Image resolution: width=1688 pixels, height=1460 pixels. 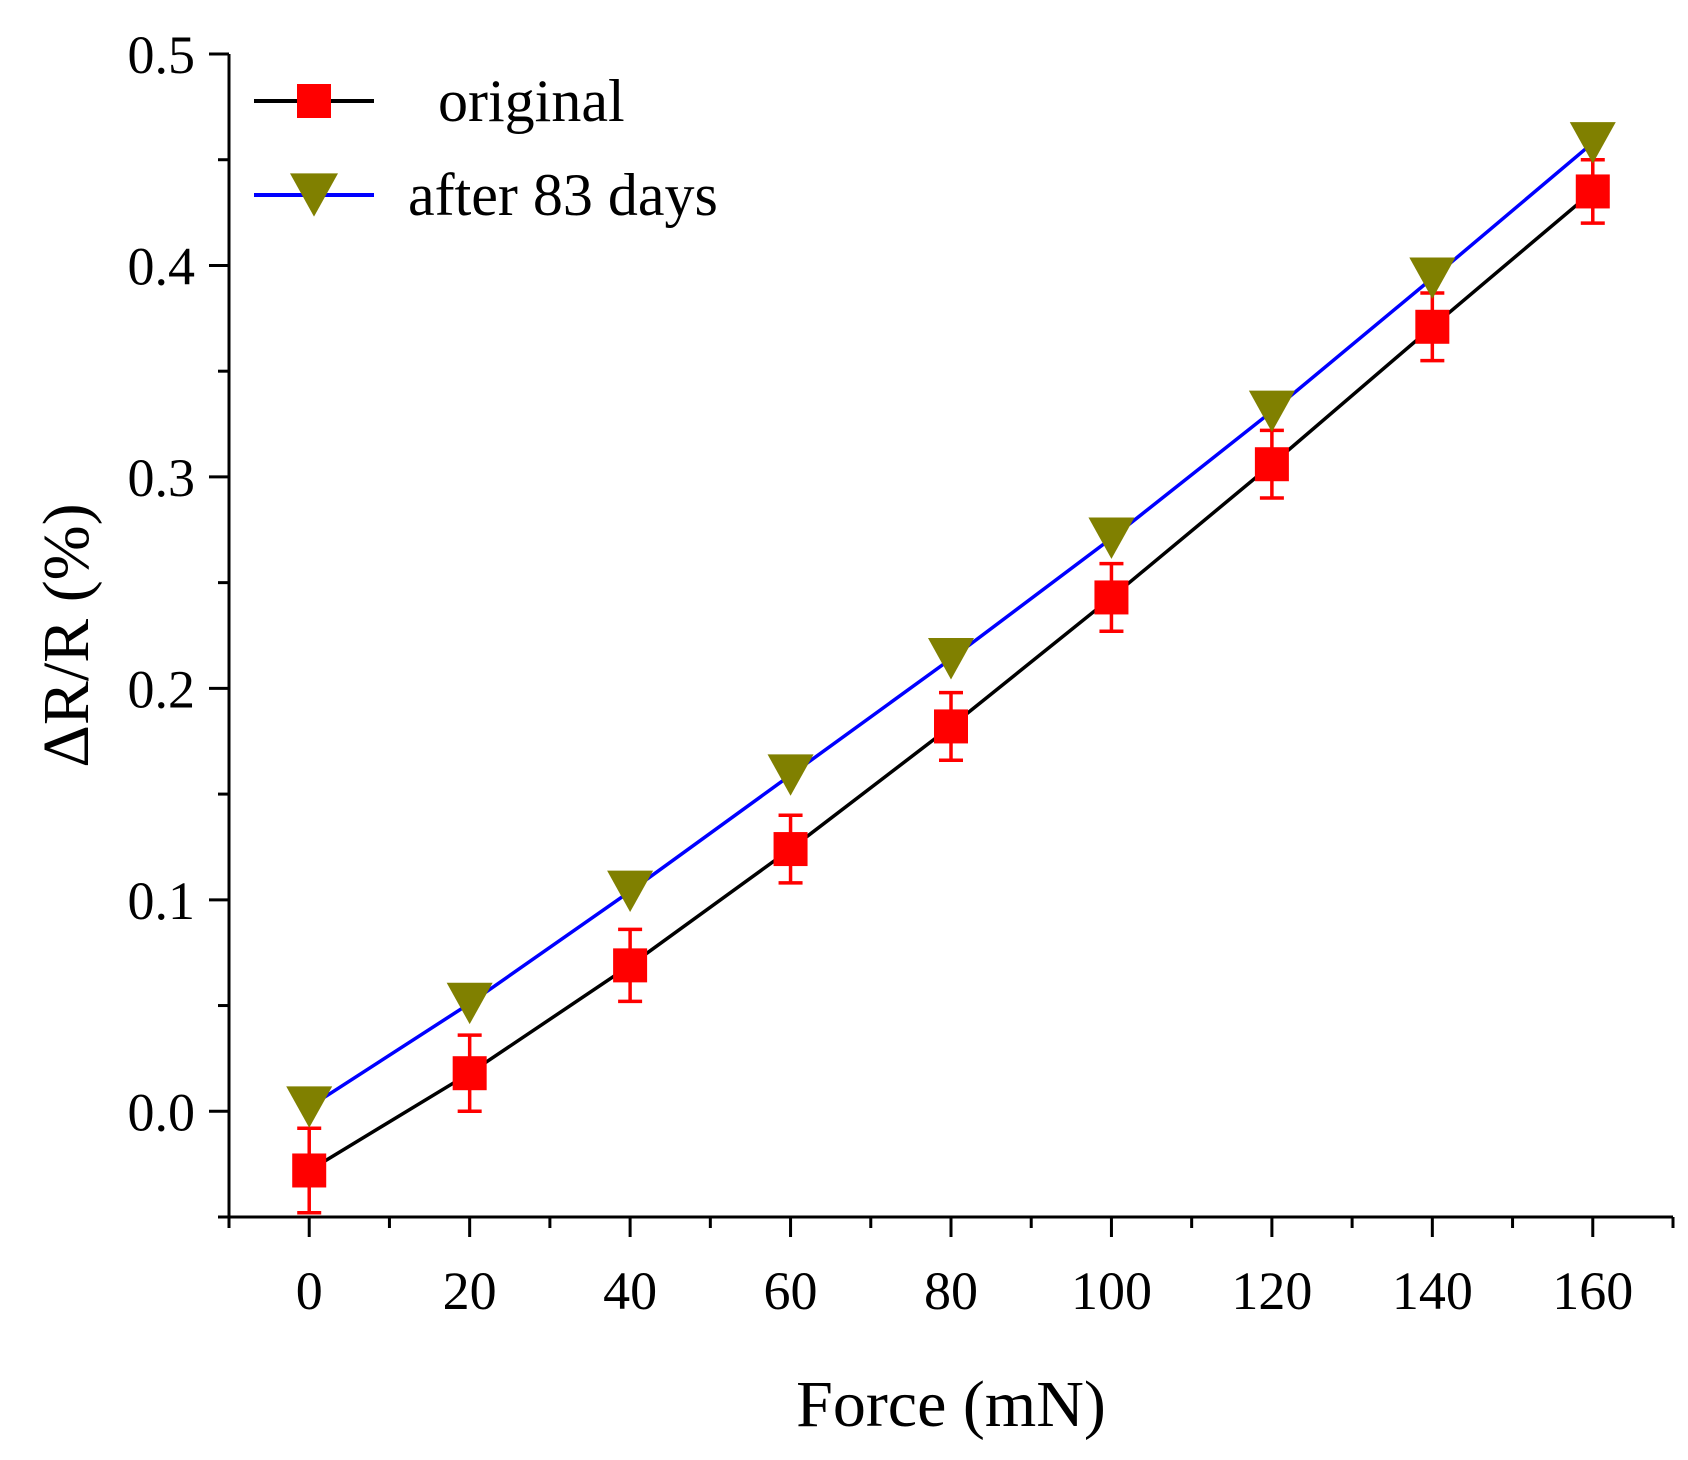 I want to click on x-tick-label: 100, so click(x=1111, y=1291).